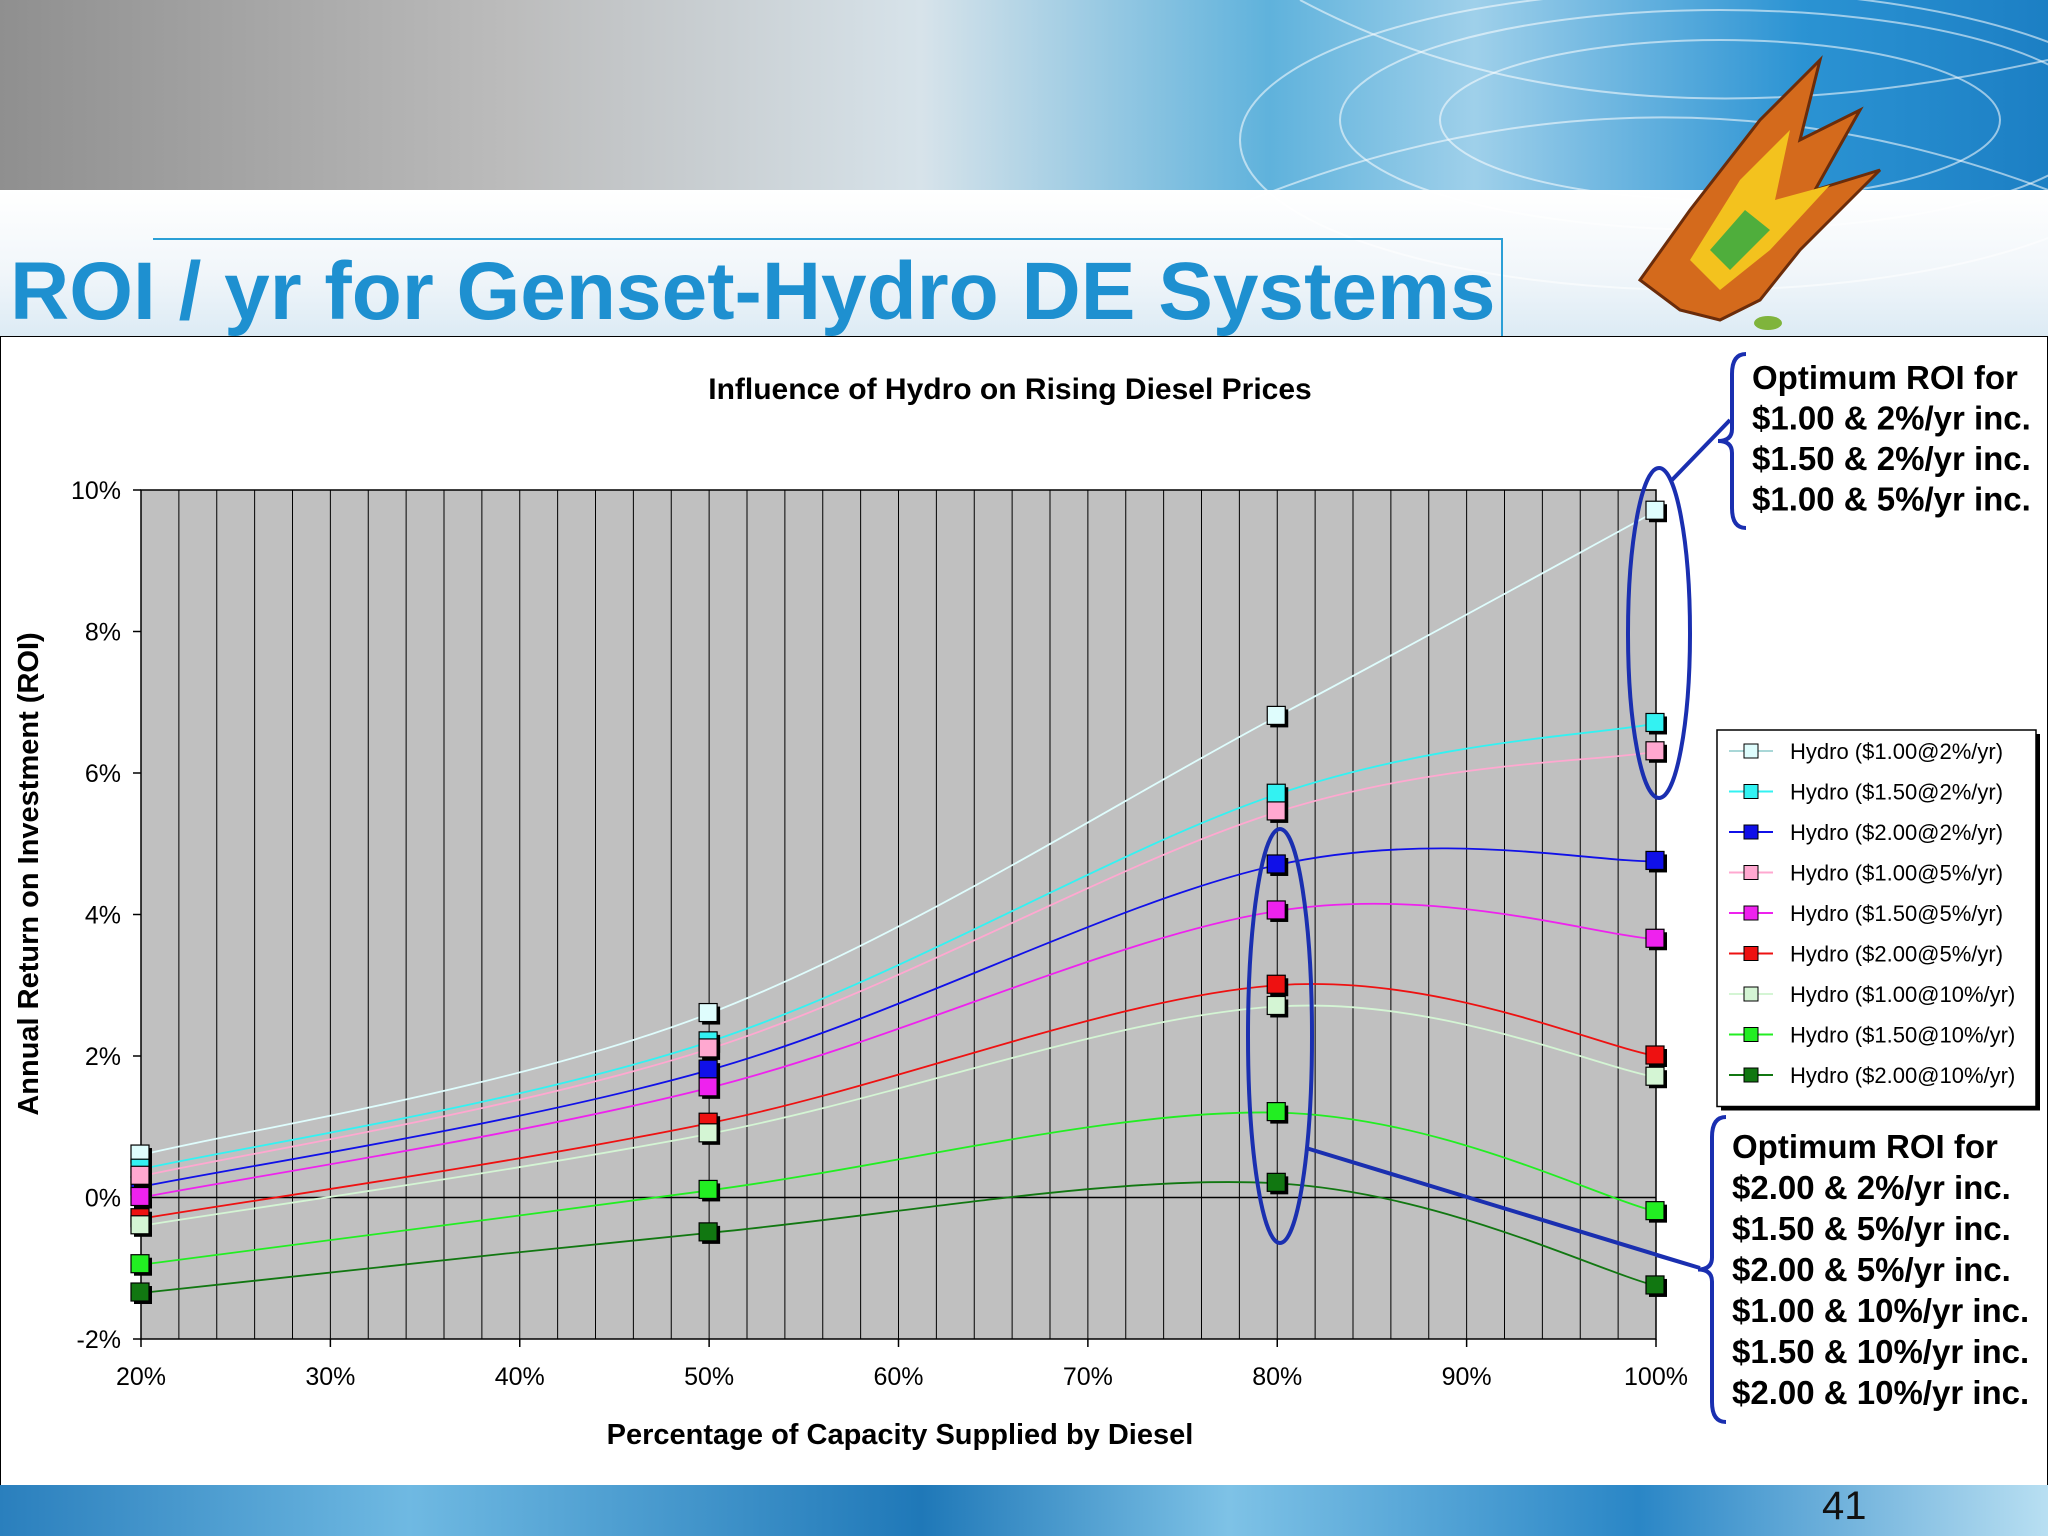 This screenshot has height=1536, width=2048. I want to click on y-axis-title: Annual Return on Investment (ROI), so click(29, 873).